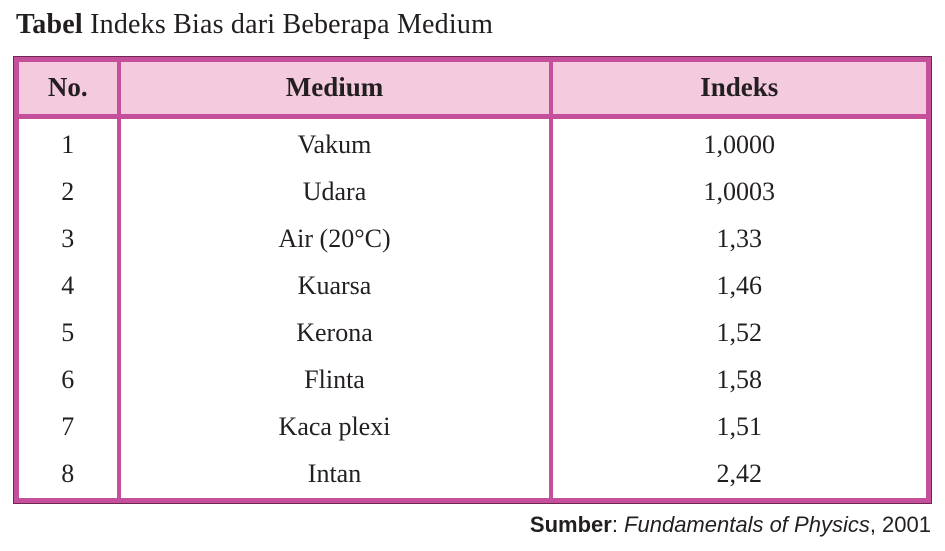 The image size is (945, 551). I want to click on cell-indeks: 1,0000, so click(739, 142).